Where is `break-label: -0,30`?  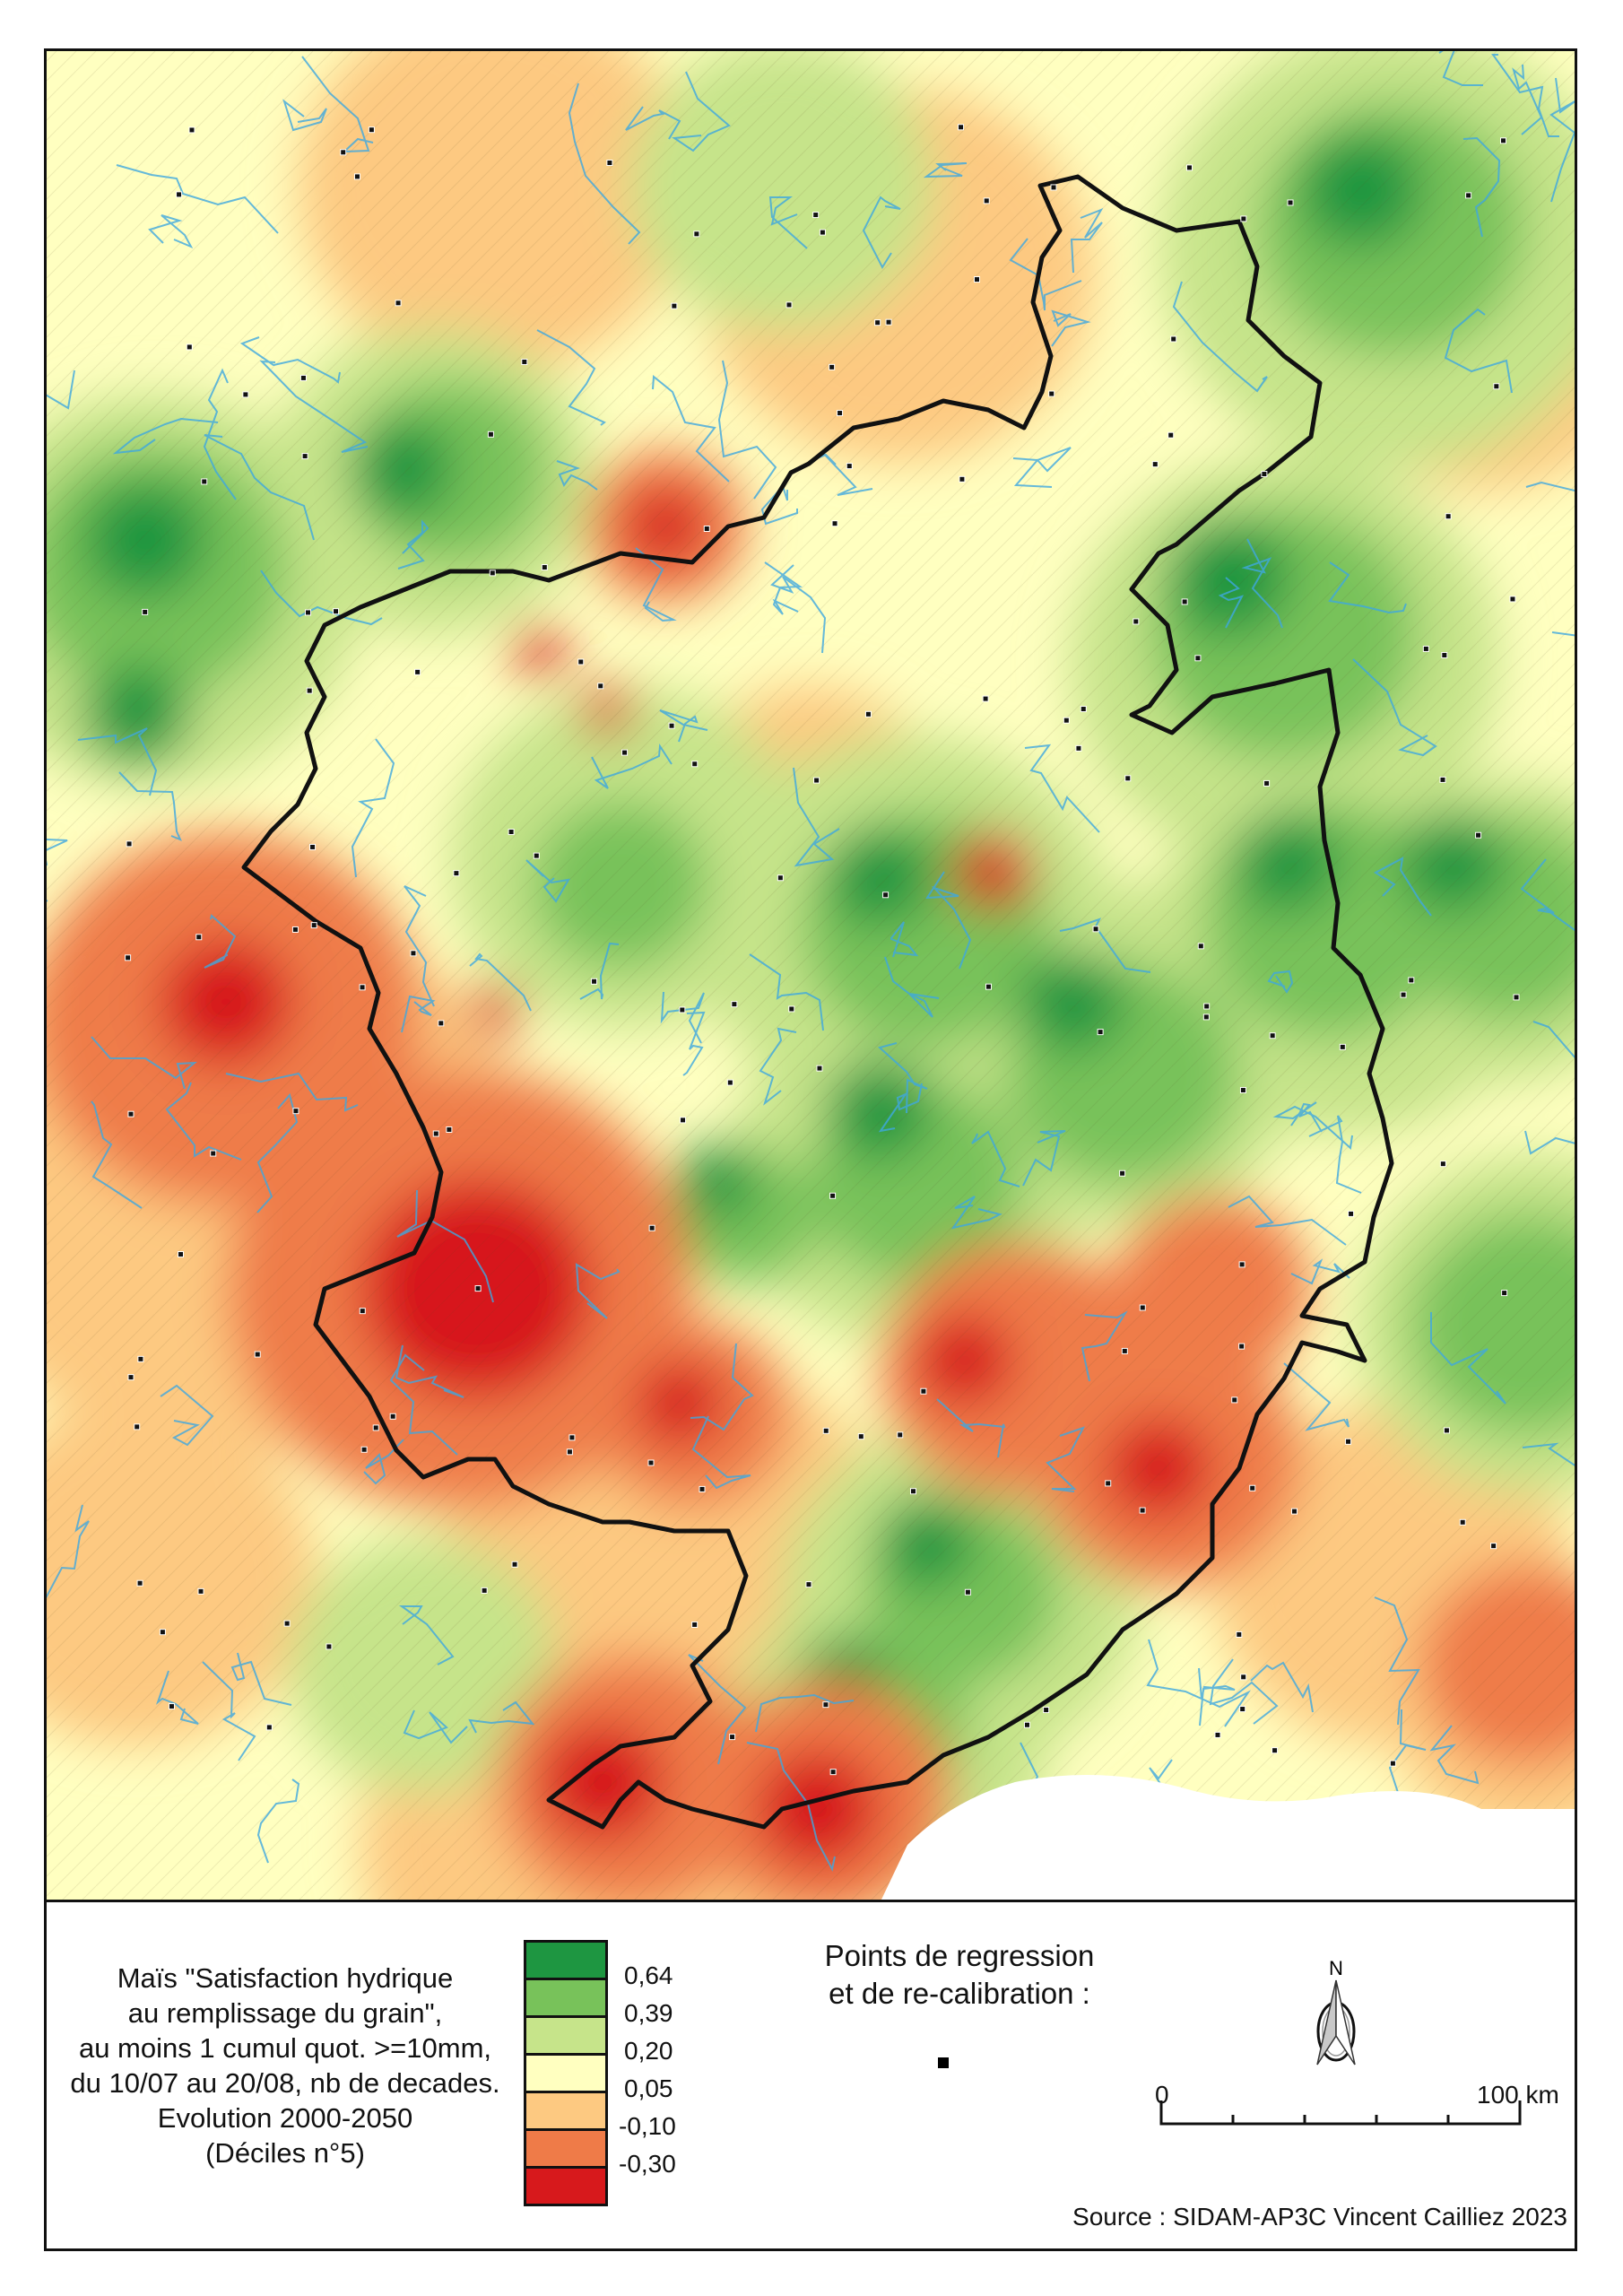 break-label: -0,30 is located at coordinates (647, 2164).